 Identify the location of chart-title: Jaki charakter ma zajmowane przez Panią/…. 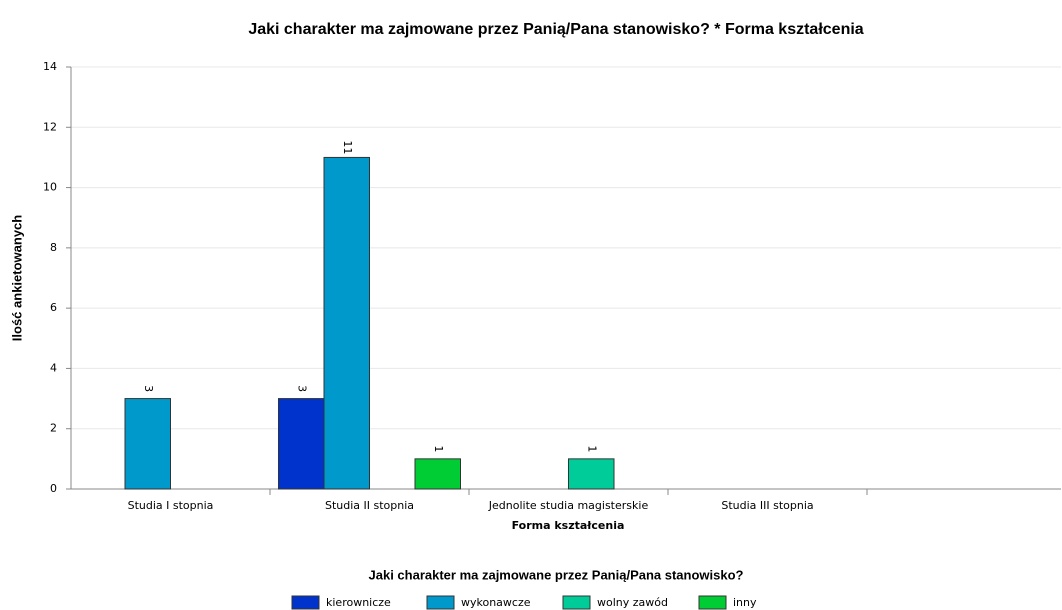
(555, 29).